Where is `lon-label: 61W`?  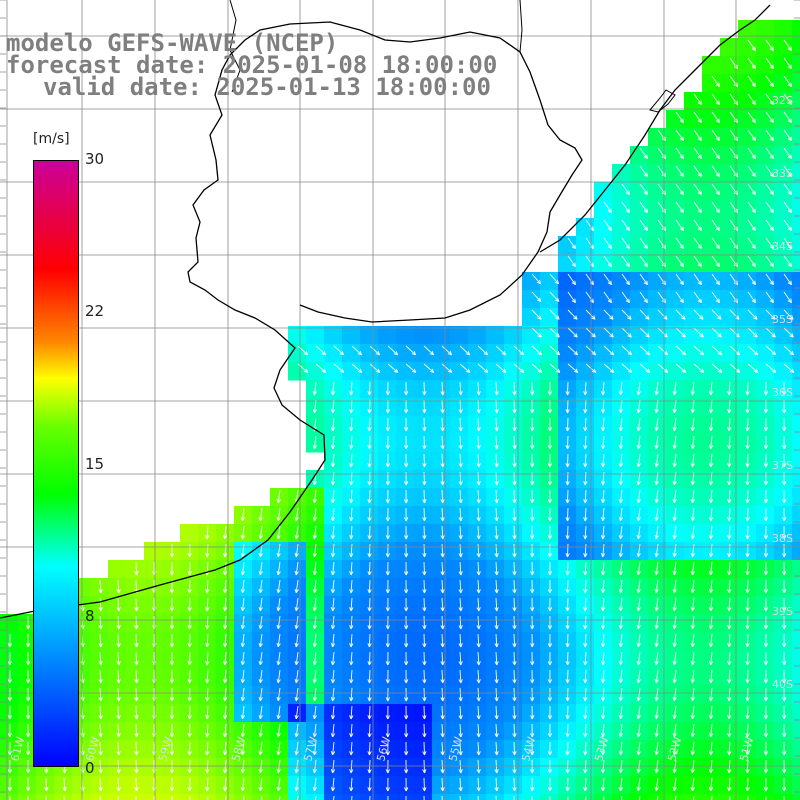 lon-label: 61W is located at coordinates (17, 749).